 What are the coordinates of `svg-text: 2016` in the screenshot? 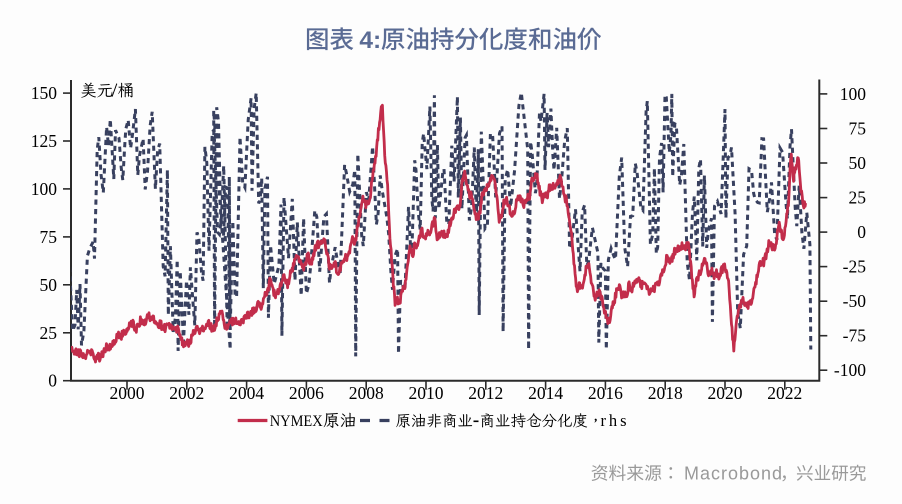 It's located at (605, 393).